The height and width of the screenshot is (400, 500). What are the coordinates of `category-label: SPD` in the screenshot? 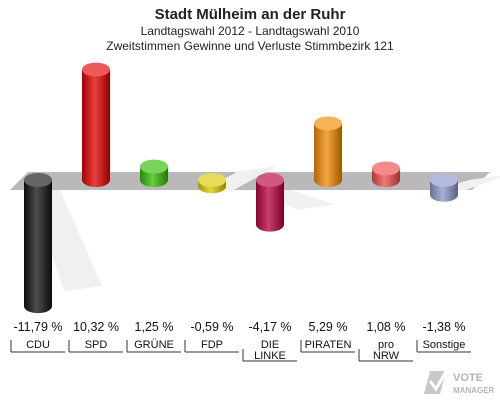 It's located at (95, 346).